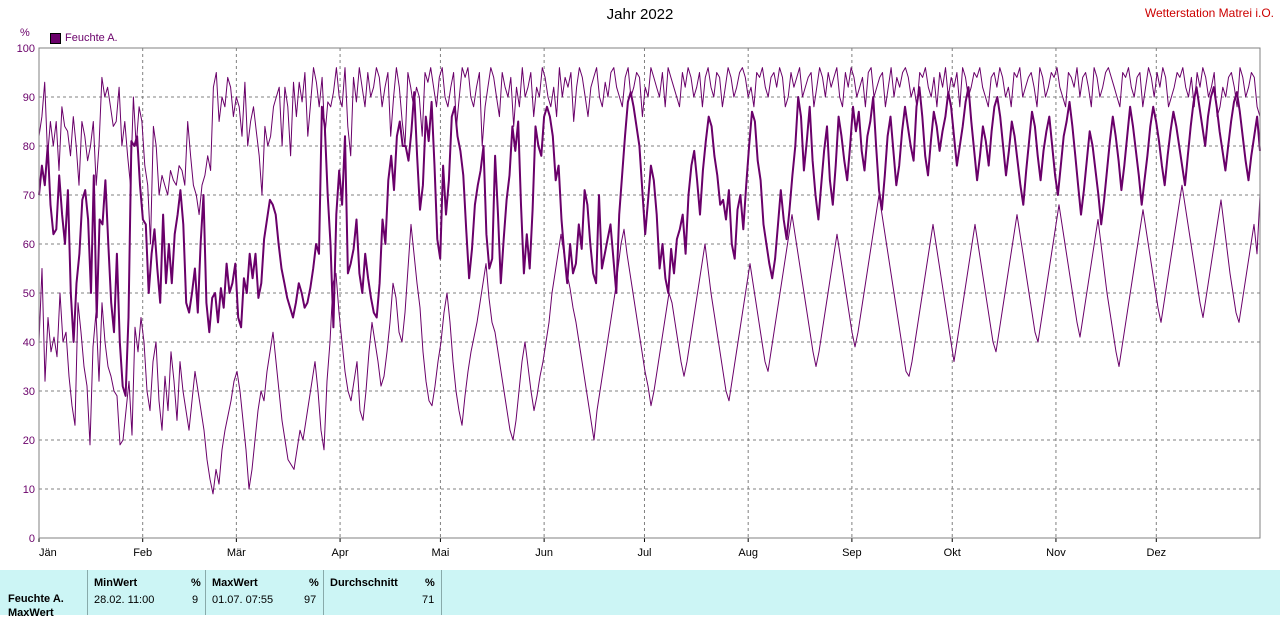 This screenshot has width=1280, height=619. Describe the element at coordinates (382, 592) in the screenshot. I see `stats-avg-cell: Durchschnitt % 71` at that location.